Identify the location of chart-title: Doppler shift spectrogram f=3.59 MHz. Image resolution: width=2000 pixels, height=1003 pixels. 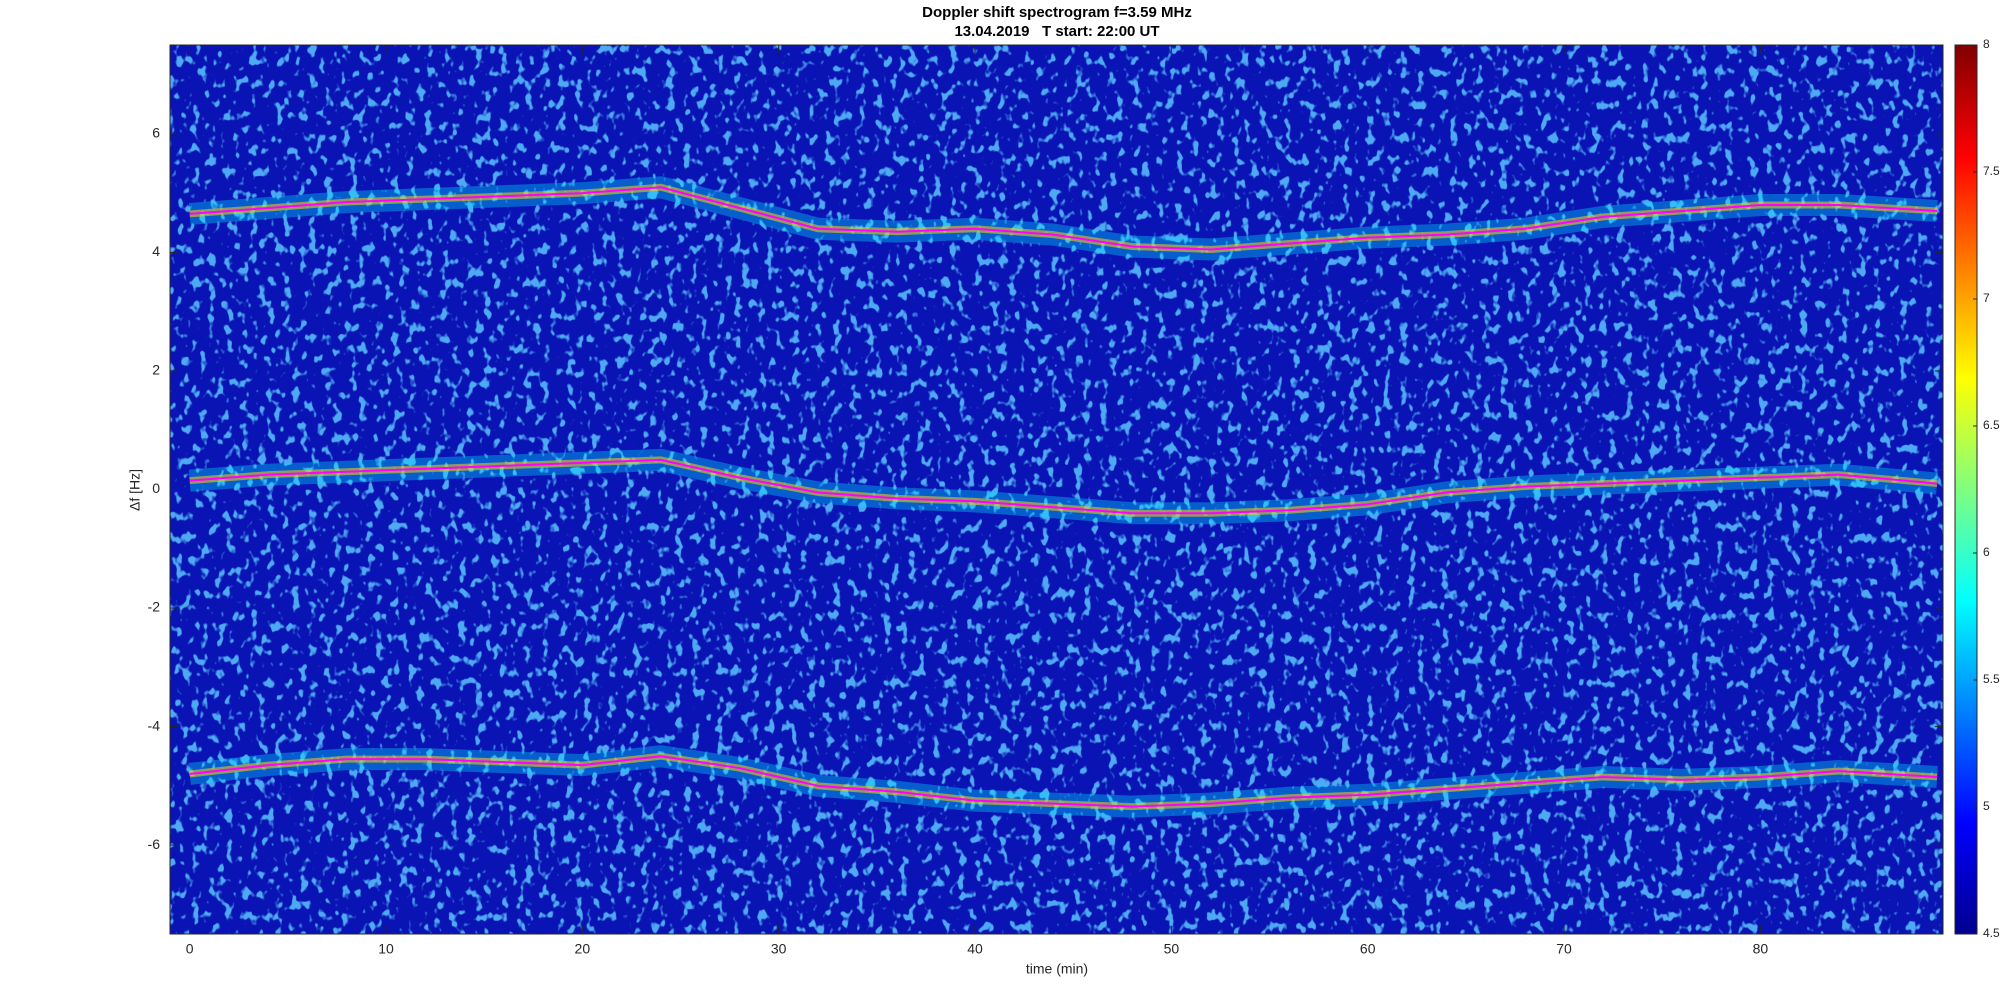
(1057, 12).